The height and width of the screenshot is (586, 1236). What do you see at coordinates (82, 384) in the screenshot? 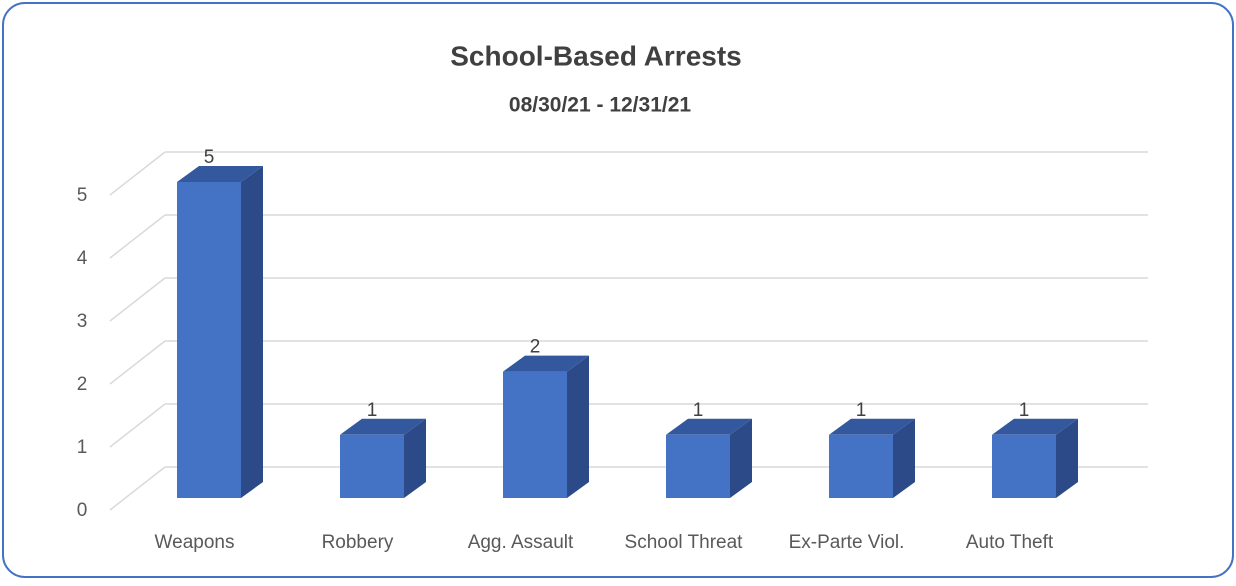
I see `y-tick-label: 2` at bounding box center [82, 384].